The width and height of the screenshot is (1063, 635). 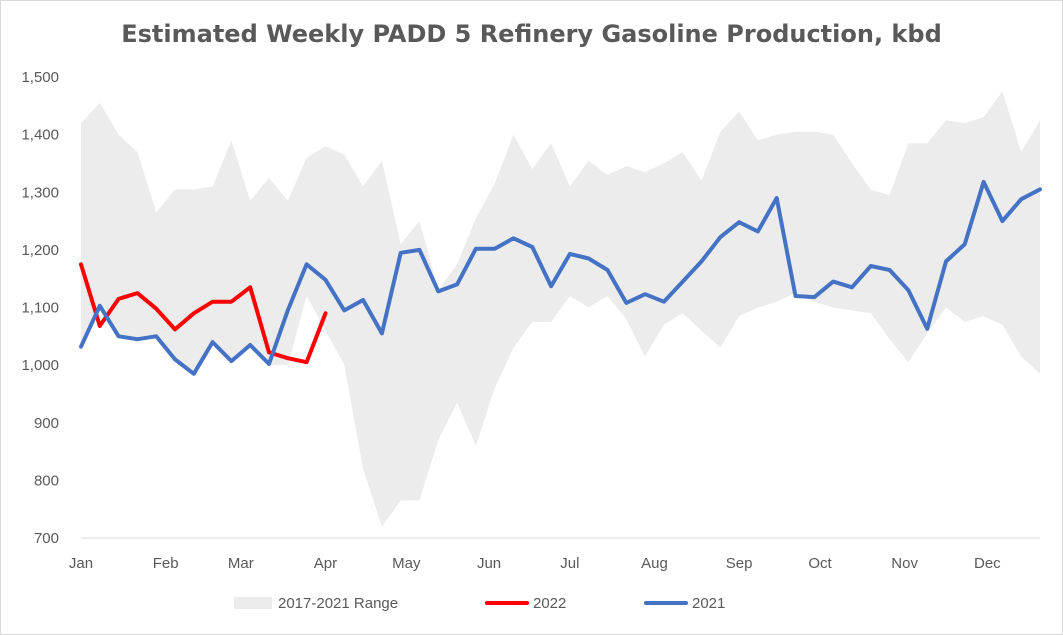 What do you see at coordinates (654, 563) in the screenshot?
I see `x-tick-label: Aug` at bounding box center [654, 563].